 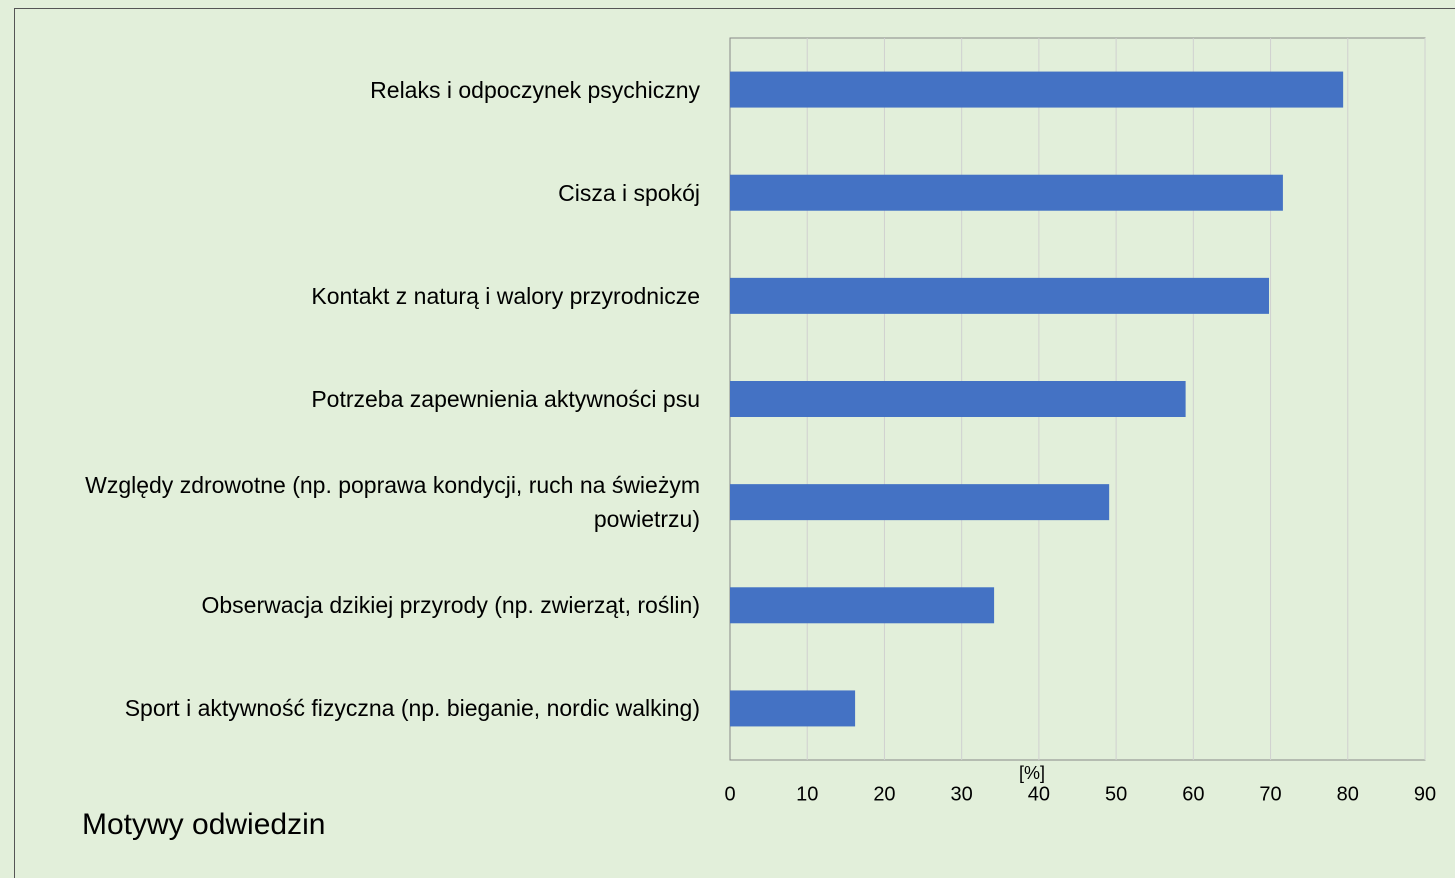 What do you see at coordinates (1270, 794) in the screenshot?
I see `x-tick-label: 70` at bounding box center [1270, 794].